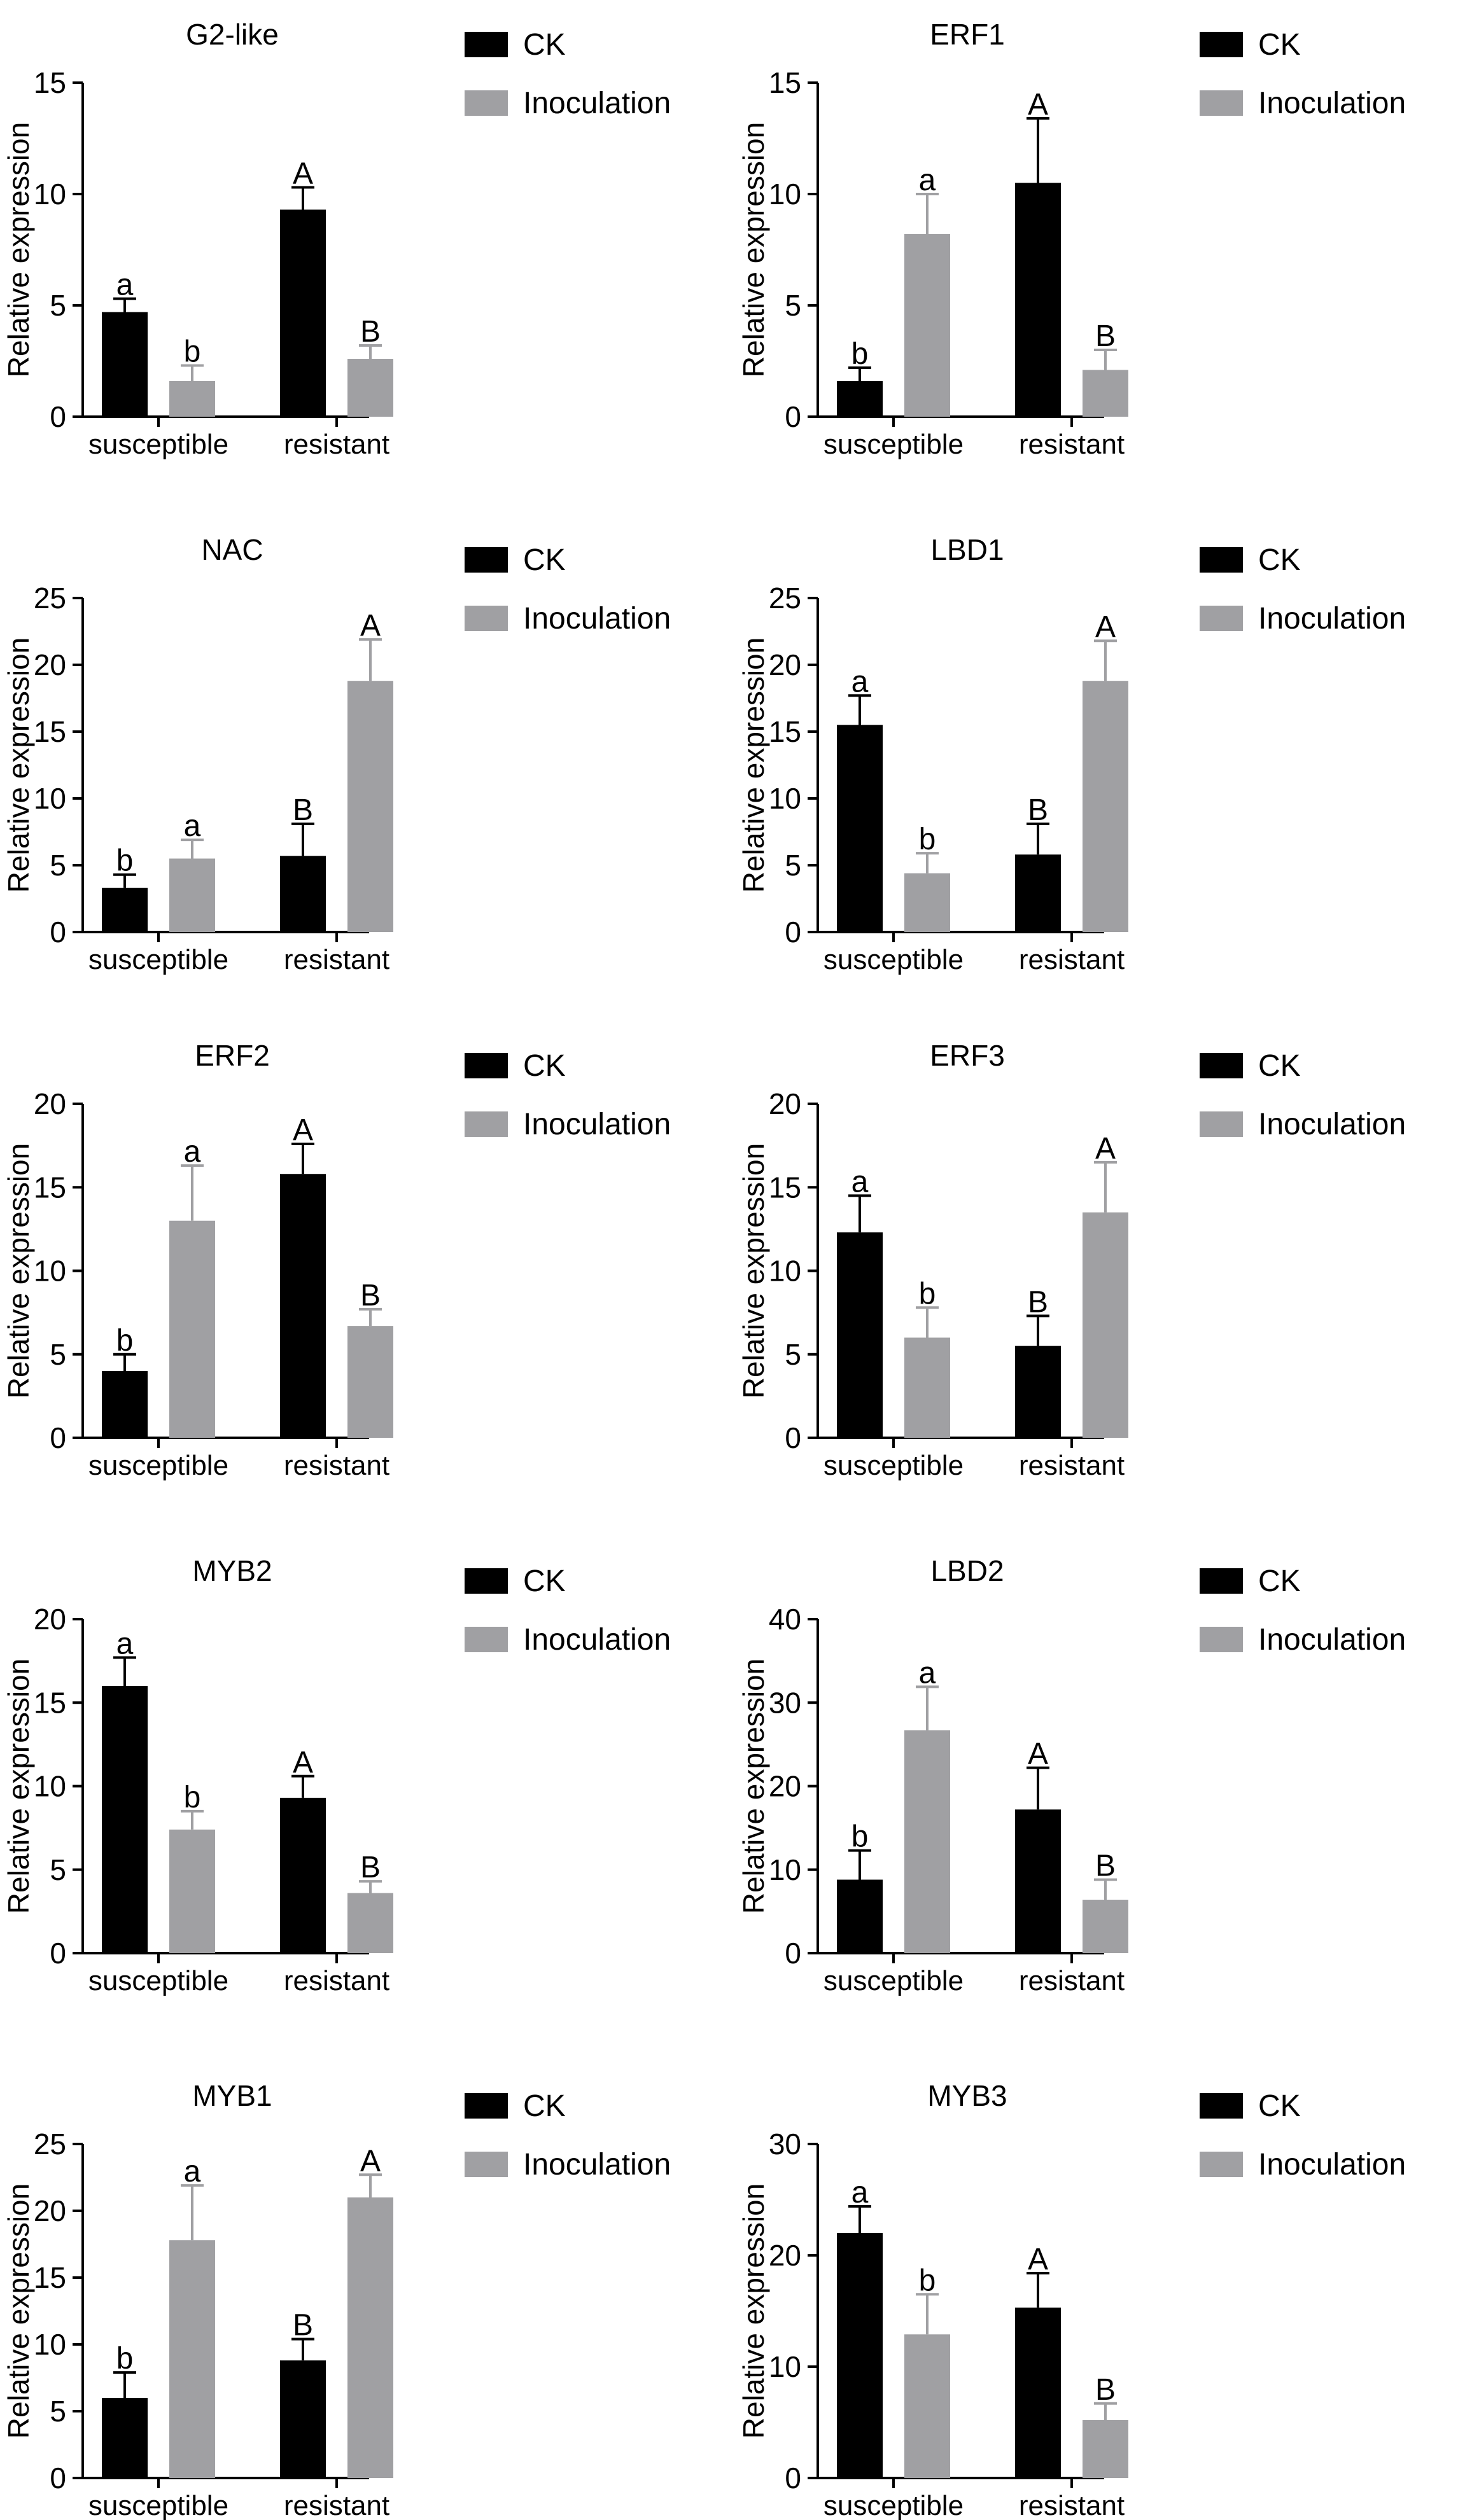 The image size is (1479, 2520). Describe the element at coordinates (232, 34) in the screenshot. I see `chart-title: G2-like` at that location.